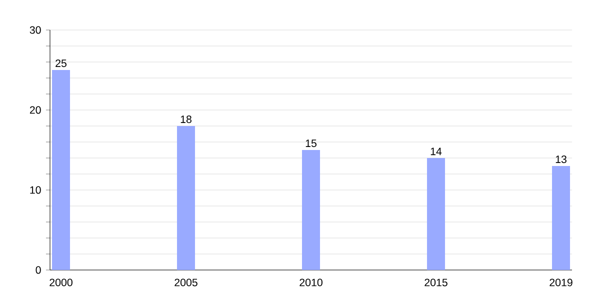 This screenshot has width=600, height=300. What do you see at coordinates (311, 144) in the screenshot?
I see `data-label: 15` at bounding box center [311, 144].